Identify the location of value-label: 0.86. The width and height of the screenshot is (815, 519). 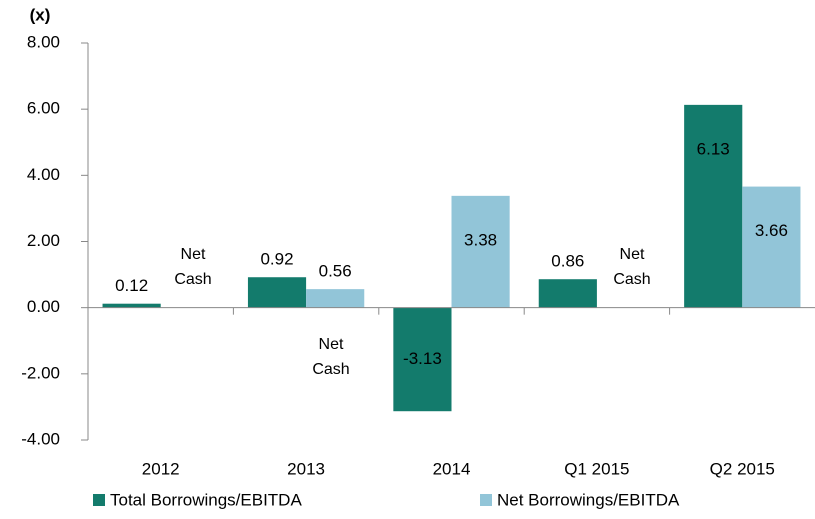
(567, 261).